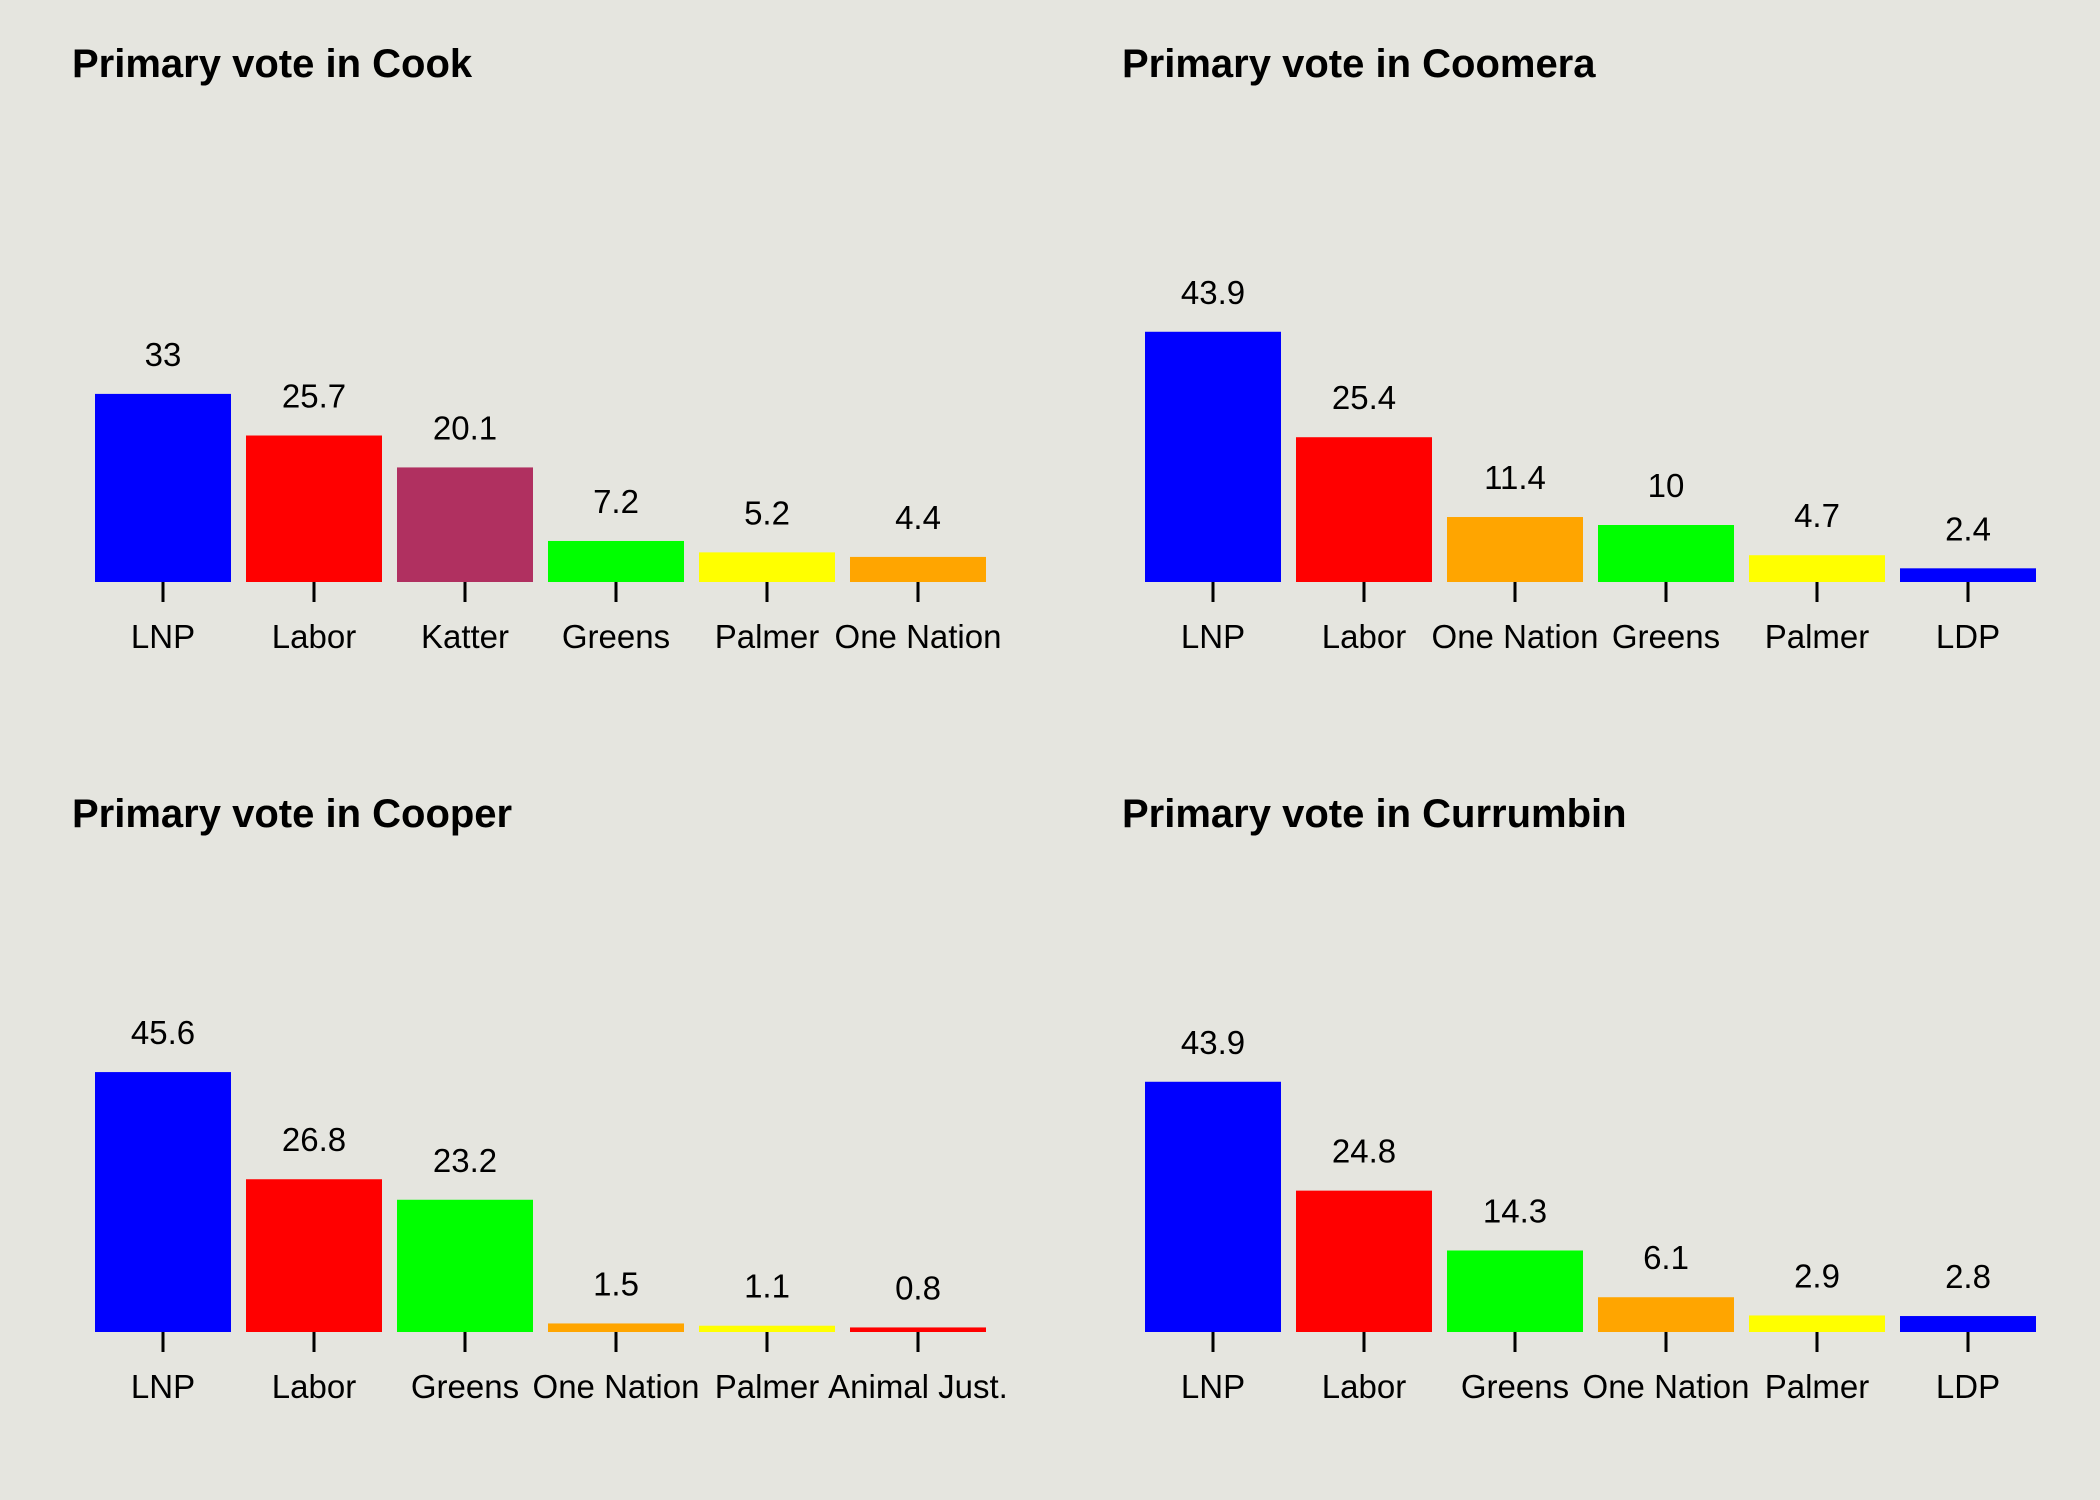 This screenshot has height=1500, width=2100. What do you see at coordinates (767, 512) in the screenshot?
I see `bar-value-label: 5.2` at bounding box center [767, 512].